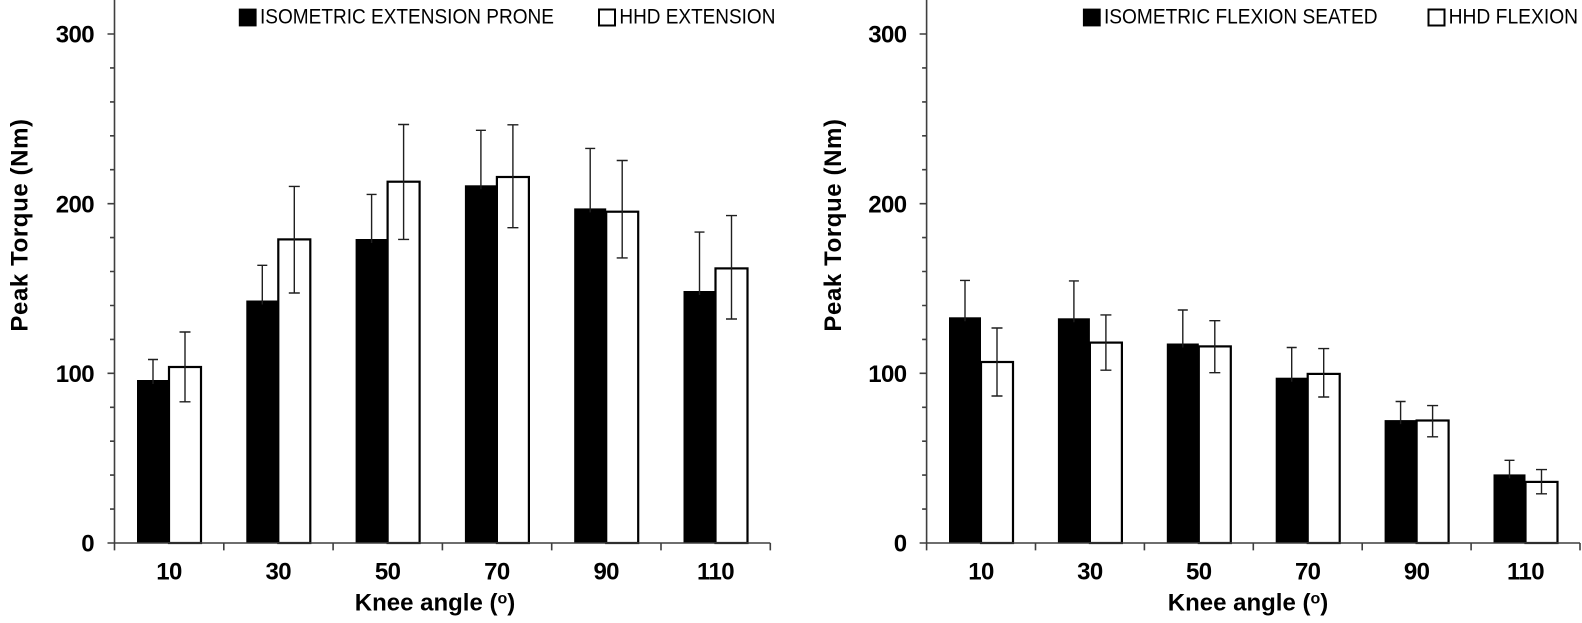 This screenshot has width=1582, height=623. What do you see at coordinates (407, 17) in the screenshot?
I see `svg-text: ISOMETRIC EXTENSION PRONE` at bounding box center [407, 17].